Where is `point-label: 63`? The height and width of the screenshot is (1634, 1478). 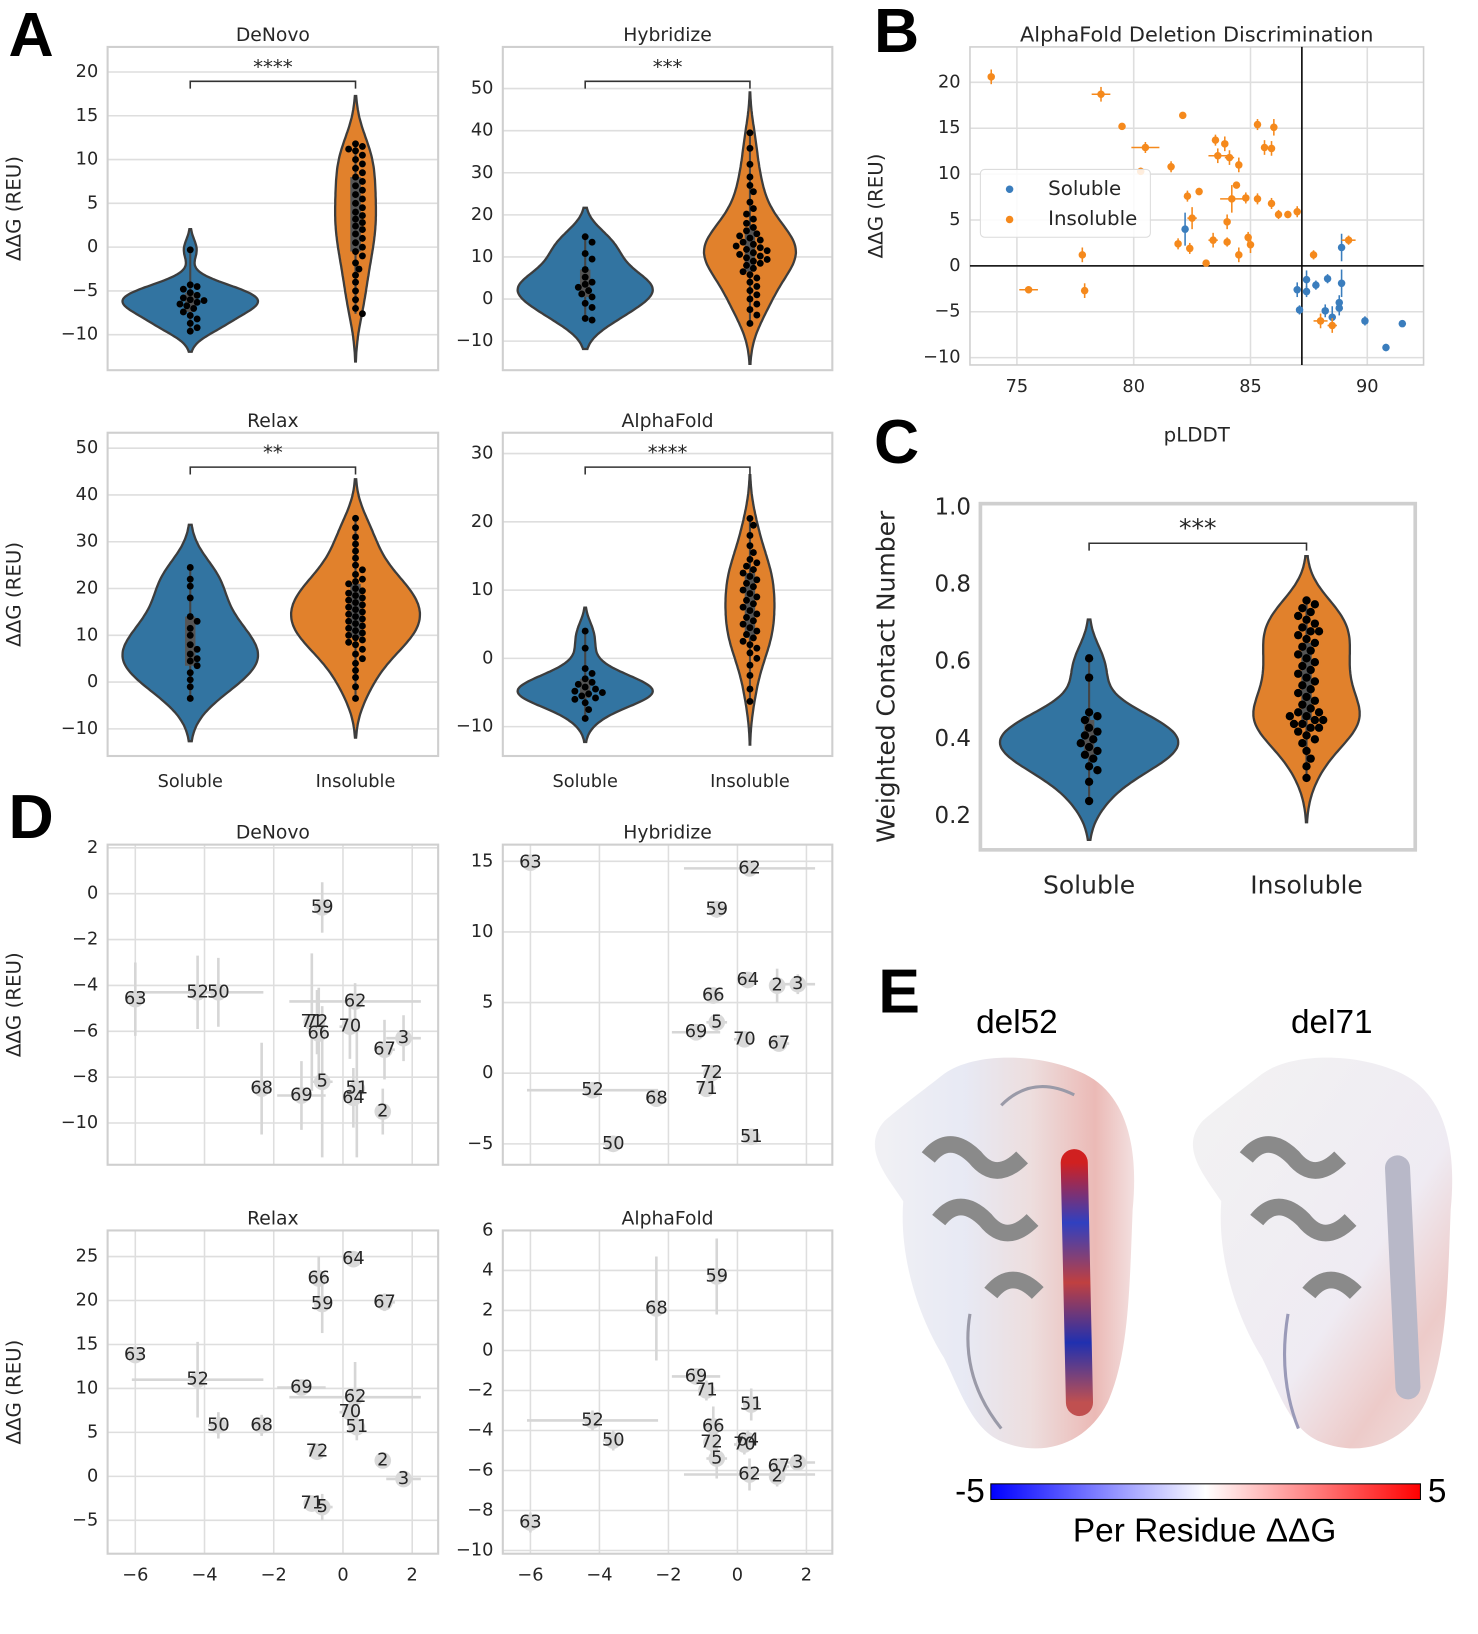 point-label: 63 is located at coordinates (530, 1523).